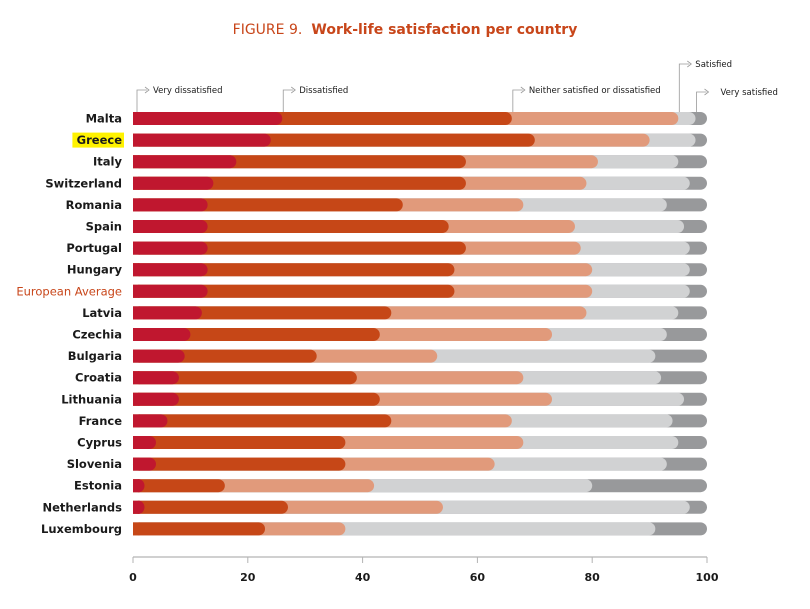 The width and height of the screenshot is (810, 609). I want to click on bar-row-netherlands: Netherlands, so click(374, 507).